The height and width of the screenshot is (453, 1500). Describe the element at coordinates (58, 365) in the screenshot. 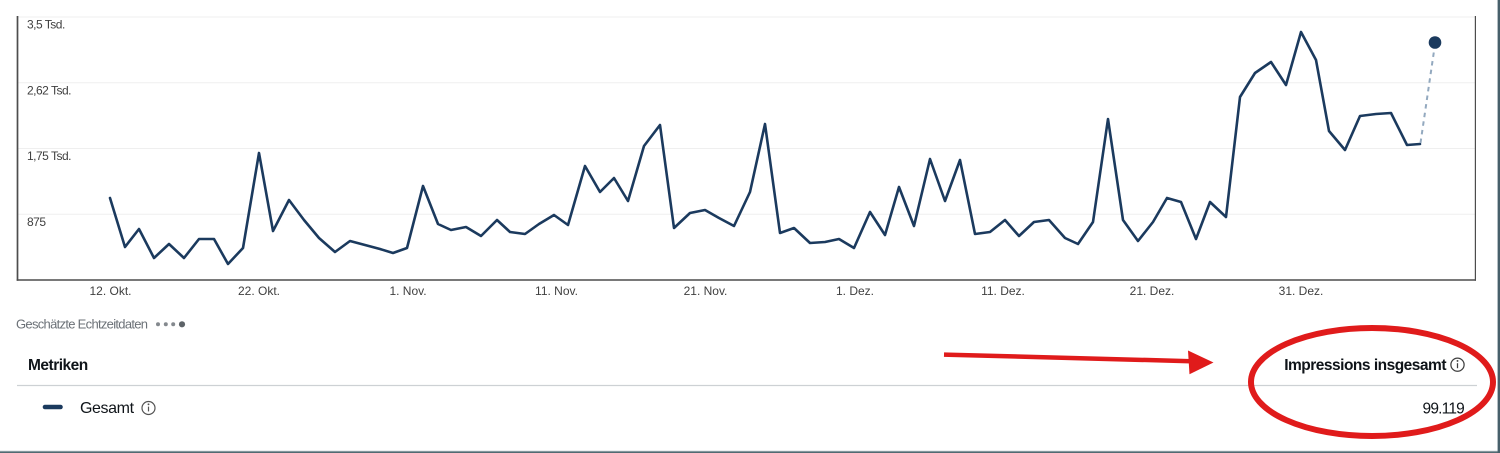

I see `svg-text: Metriken` at that location.